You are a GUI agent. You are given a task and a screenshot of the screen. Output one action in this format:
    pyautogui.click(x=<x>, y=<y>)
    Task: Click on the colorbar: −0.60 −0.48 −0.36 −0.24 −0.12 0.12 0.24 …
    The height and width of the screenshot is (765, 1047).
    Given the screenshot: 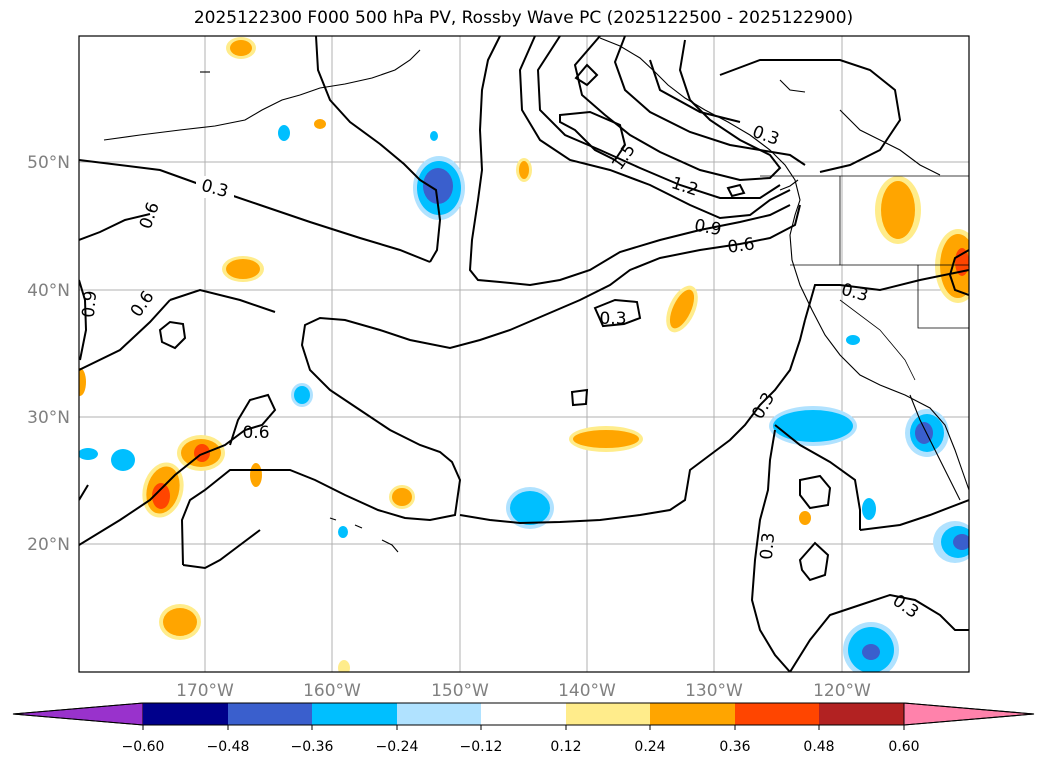 What is the action you would take?
    pyautogui.click(x=523, y=728)
    